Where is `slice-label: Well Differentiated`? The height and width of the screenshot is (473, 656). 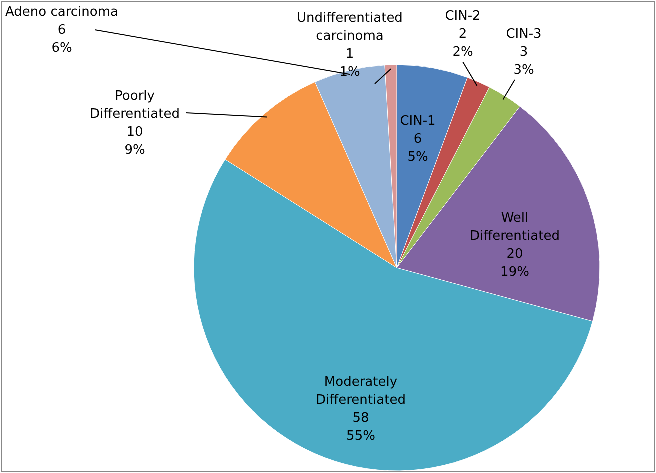
slice-label: Well Differentiated is located at coordinates (515, 227).